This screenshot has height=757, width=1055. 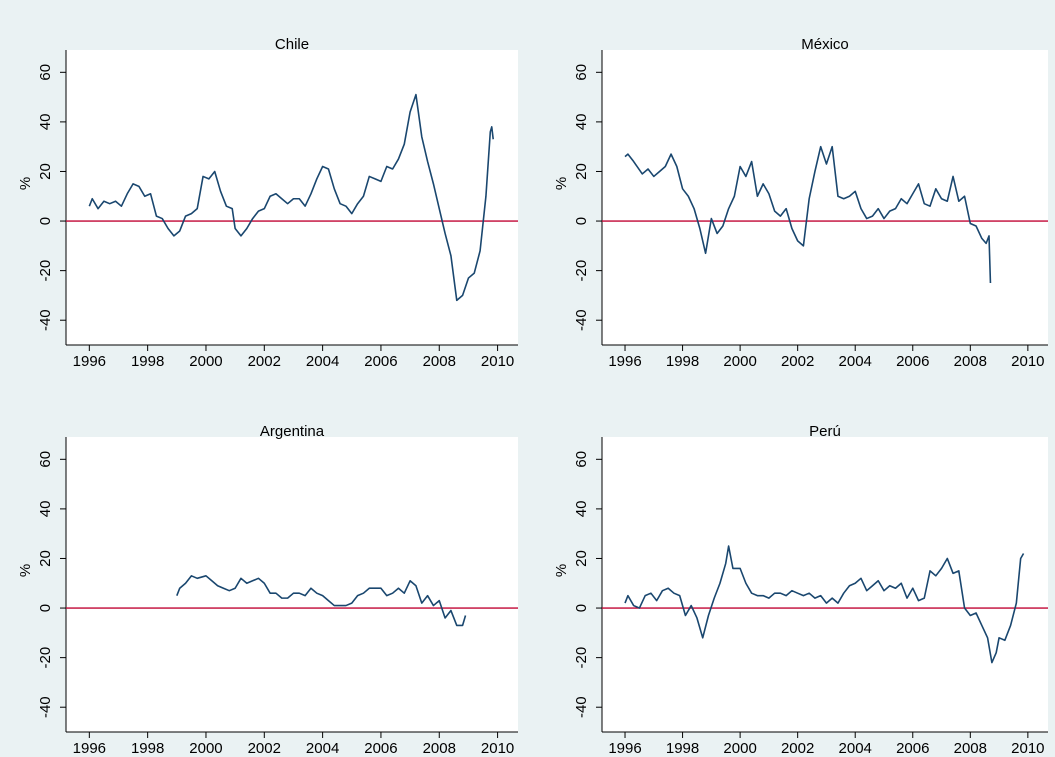 What do you see at coordinates (292, 44) in the screenshot?
I see `panel-title: Chile` at bounding box center [292, 44].